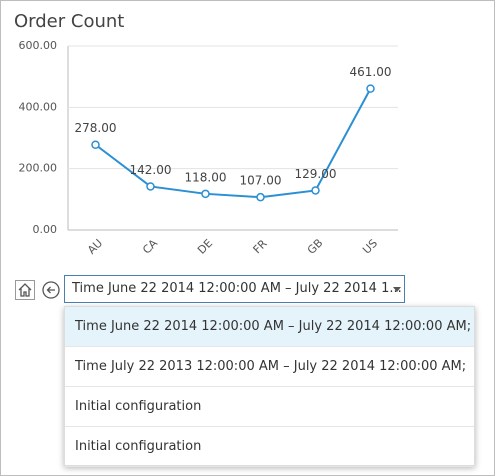  I want to click on chart-title: Order Count, so click(69, 21).